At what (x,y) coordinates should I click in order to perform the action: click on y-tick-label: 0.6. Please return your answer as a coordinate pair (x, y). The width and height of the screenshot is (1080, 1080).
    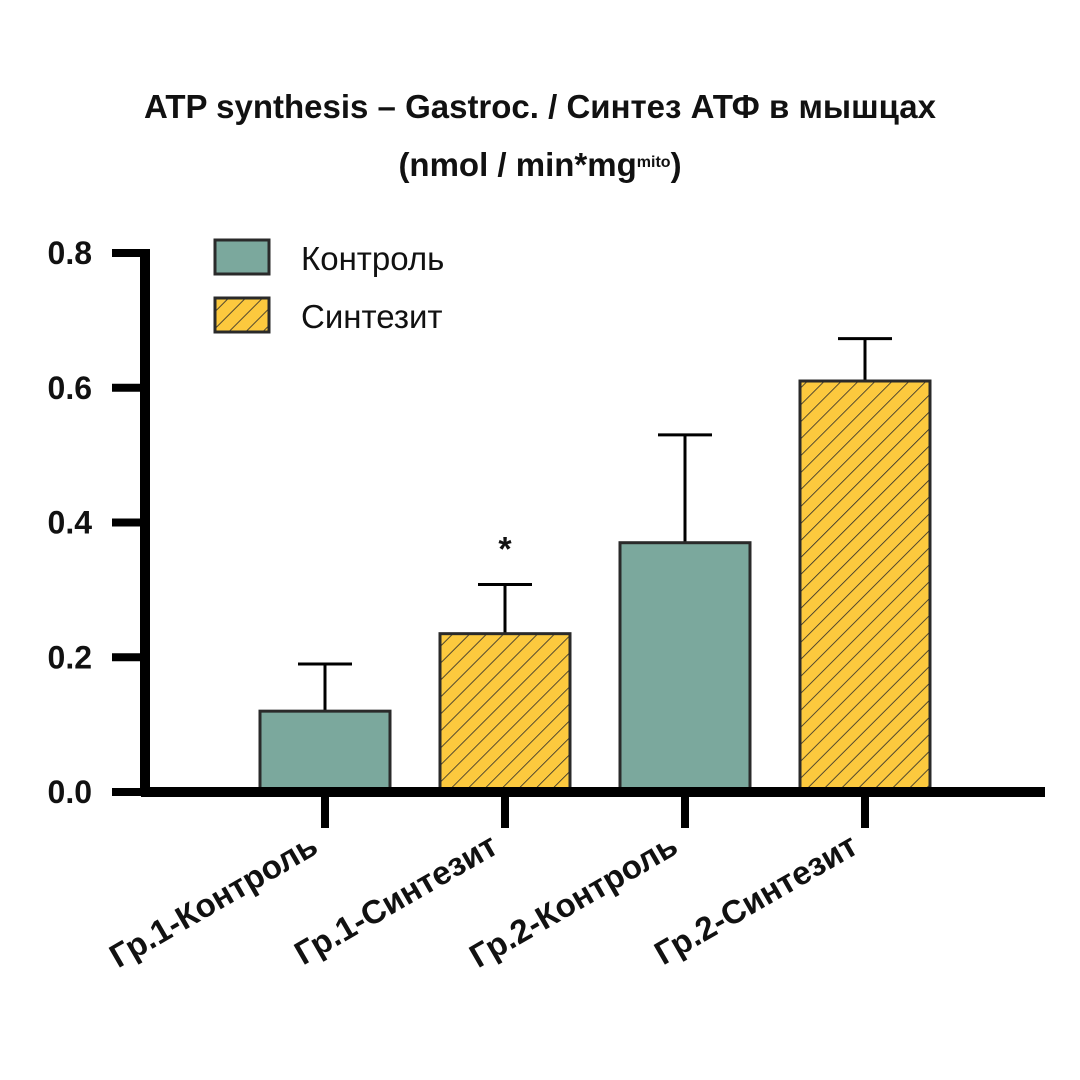
    Looking at the image, I should click on (70, 388).